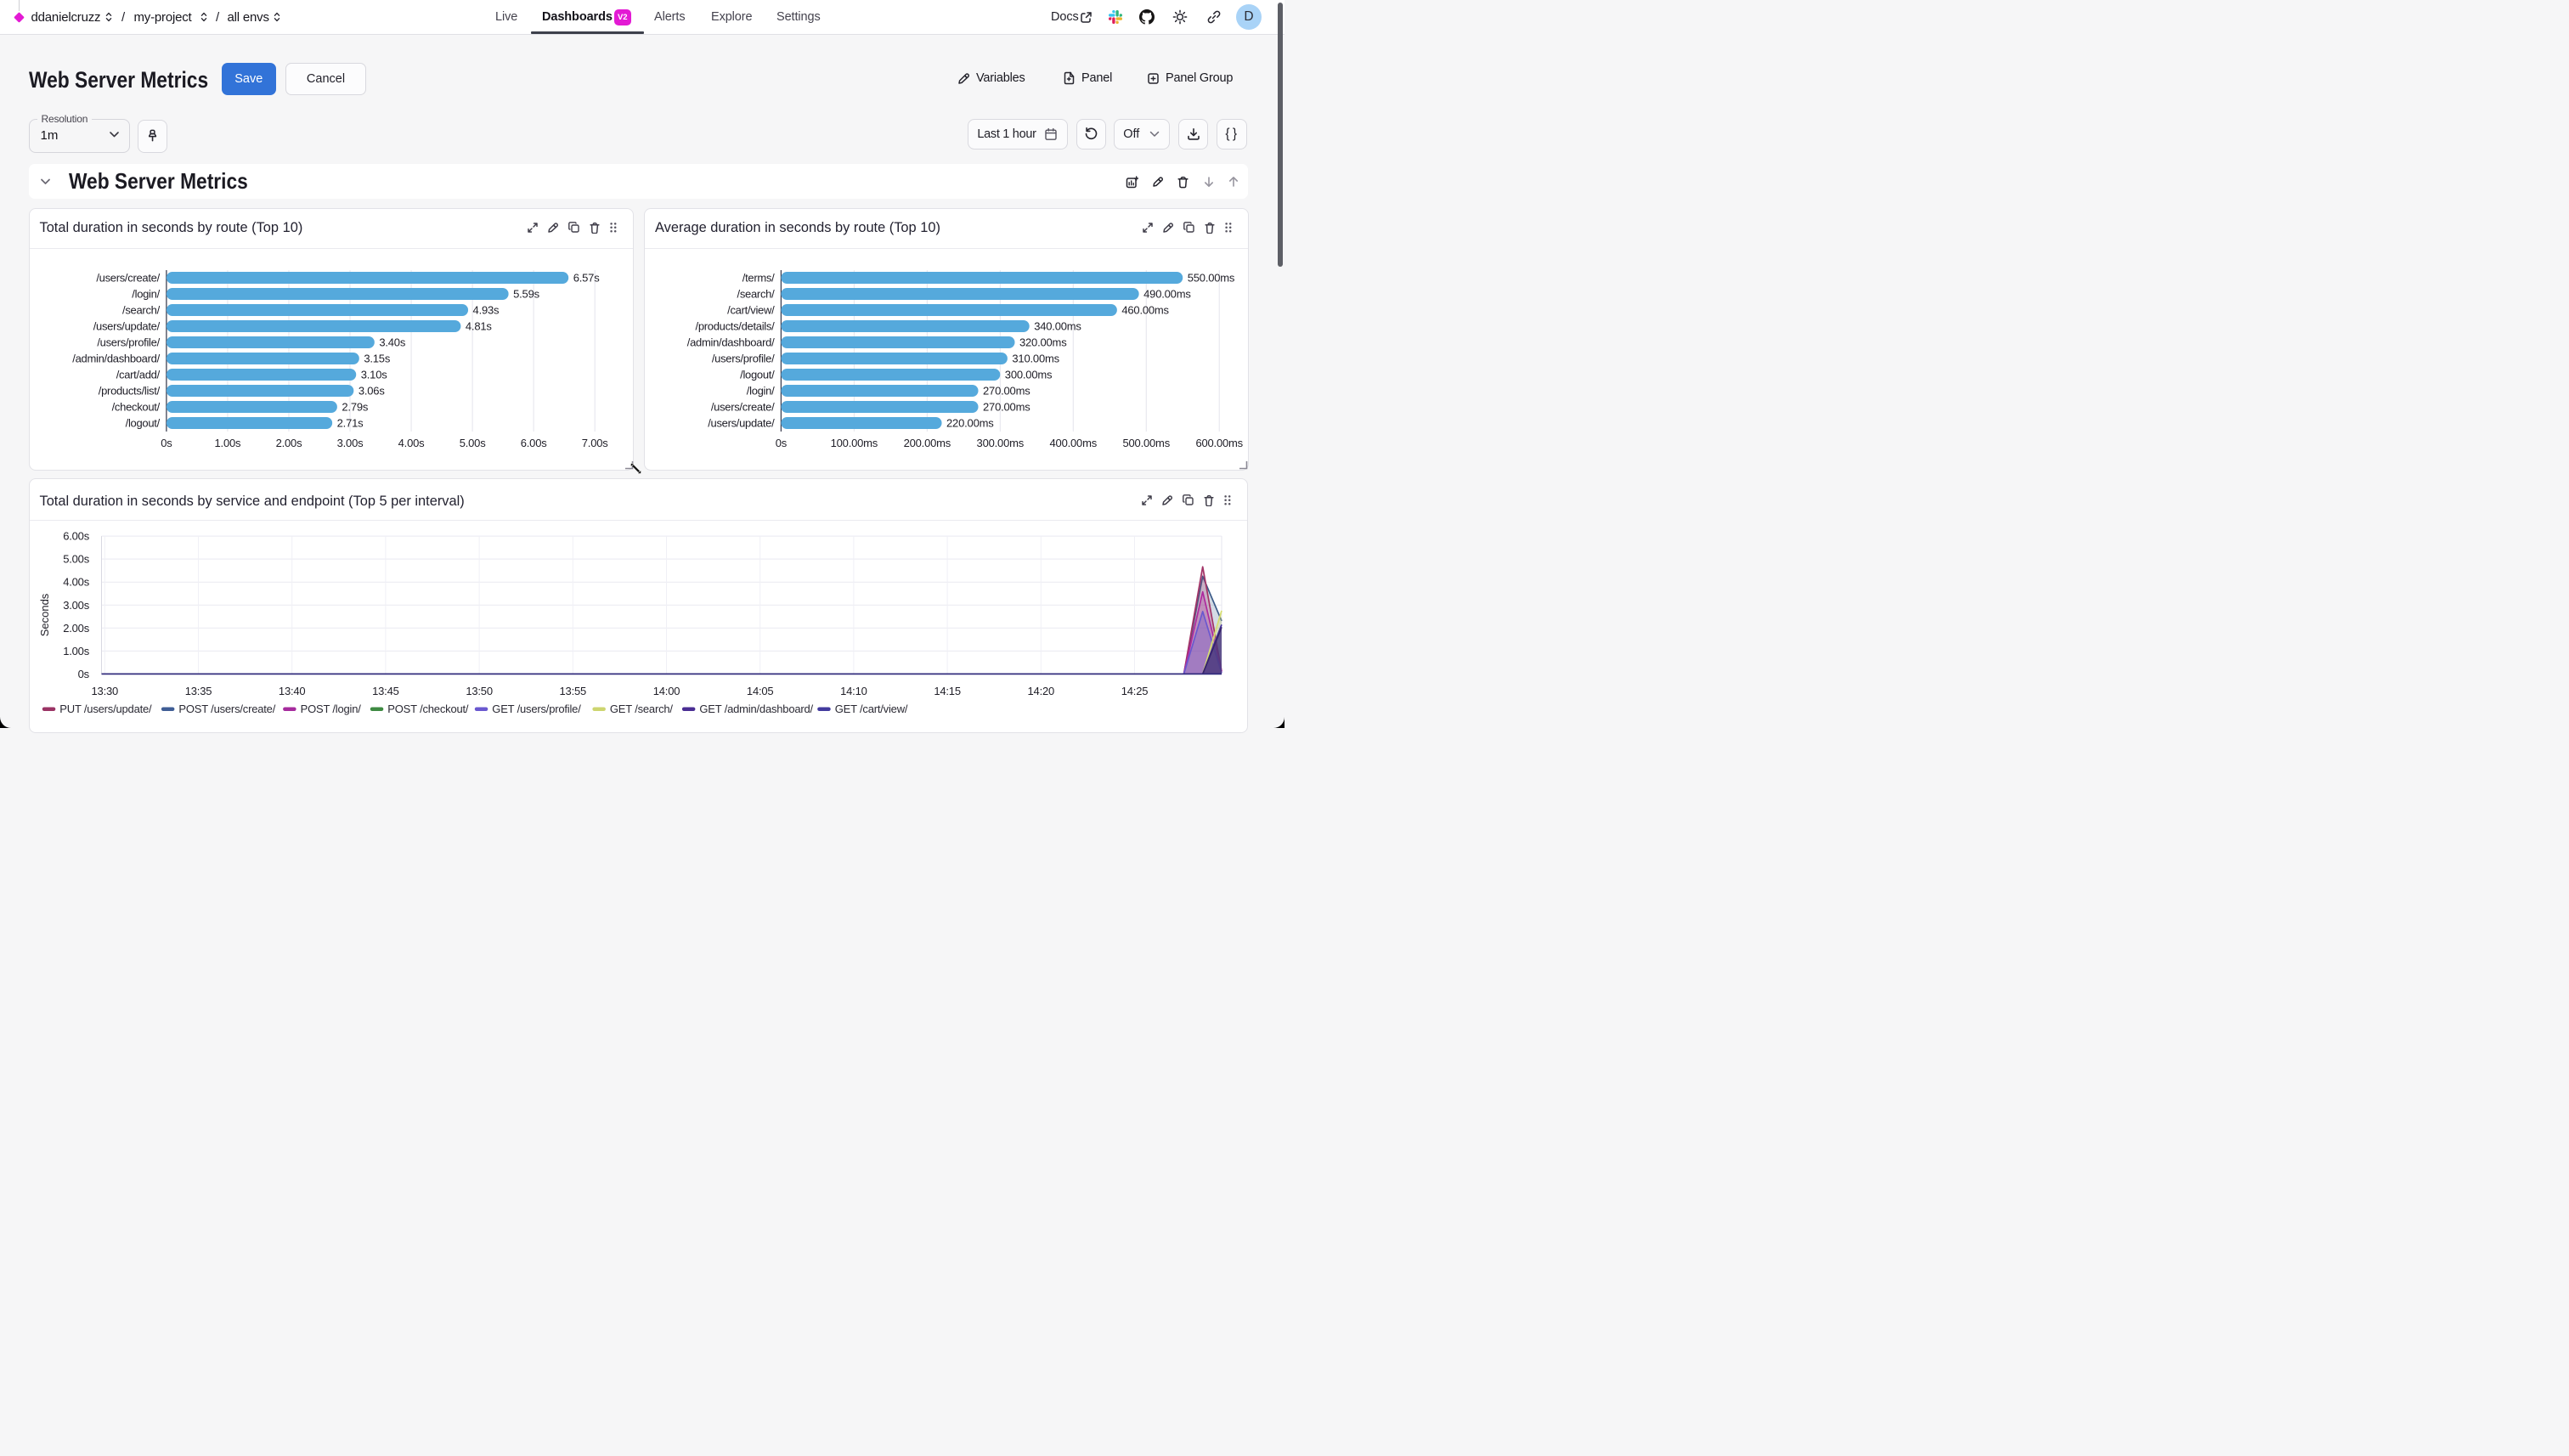  Describe the element at coordinates (374, 375) in the screenshot. I see `svg-text: 3.10s` at that location.